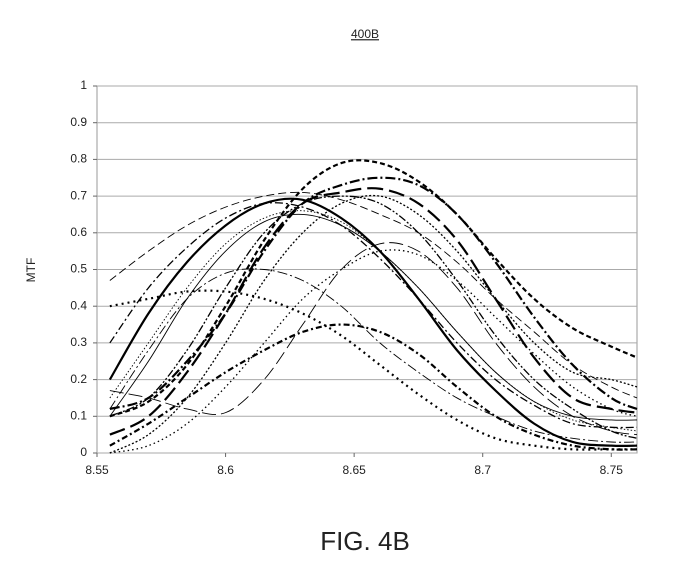 This screenshot has height=580, width=700. Describe the element at coordinates (78, 122) in the screenshot. I see `y-tick-label: 0.9` at that location.